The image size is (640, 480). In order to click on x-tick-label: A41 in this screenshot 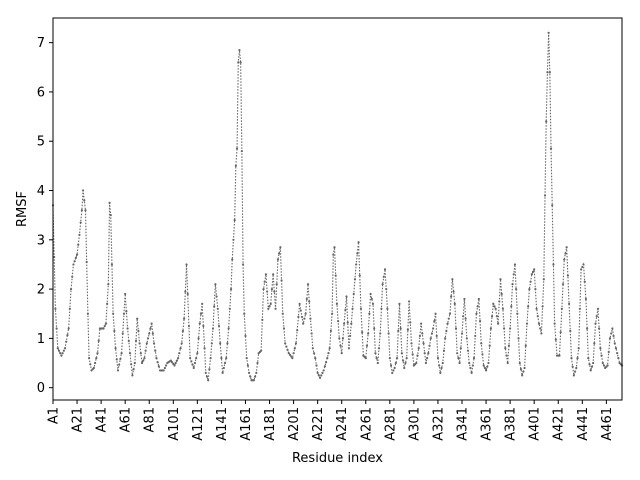, I will do `click(102, 419)`.